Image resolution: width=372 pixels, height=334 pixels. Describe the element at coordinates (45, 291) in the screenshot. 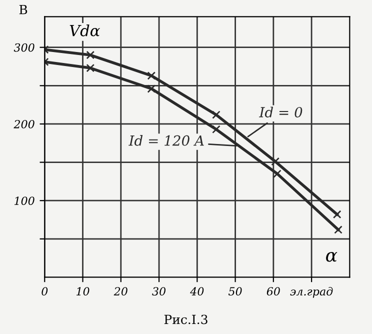

I see `x-tick-label: 0` at that location.